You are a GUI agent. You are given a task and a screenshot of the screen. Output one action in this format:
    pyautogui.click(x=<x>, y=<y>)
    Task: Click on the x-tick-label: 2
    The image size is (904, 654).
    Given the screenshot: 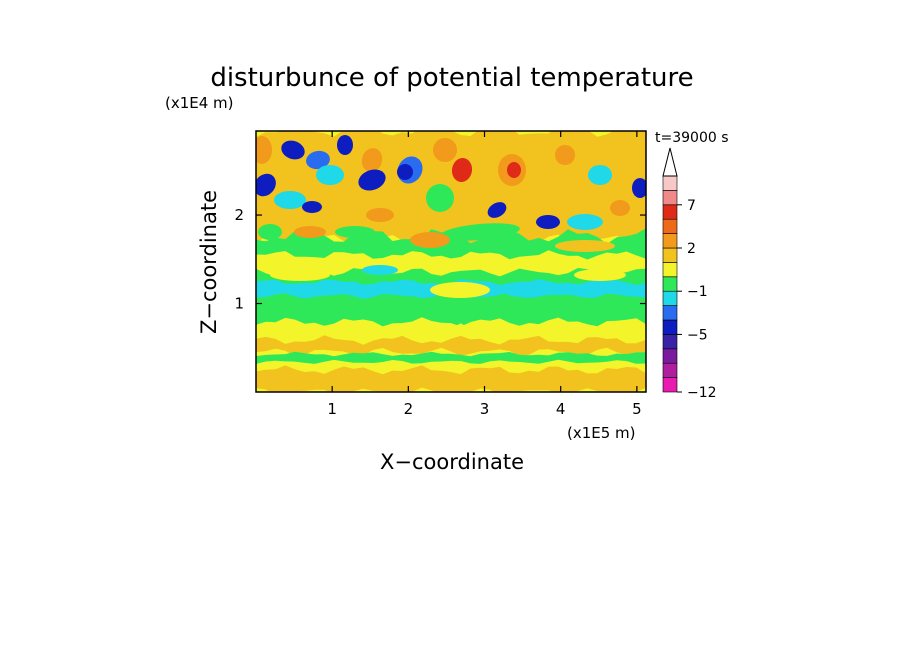 What is the action you would take?
    pyautogui.click(x=409, y=409)
    